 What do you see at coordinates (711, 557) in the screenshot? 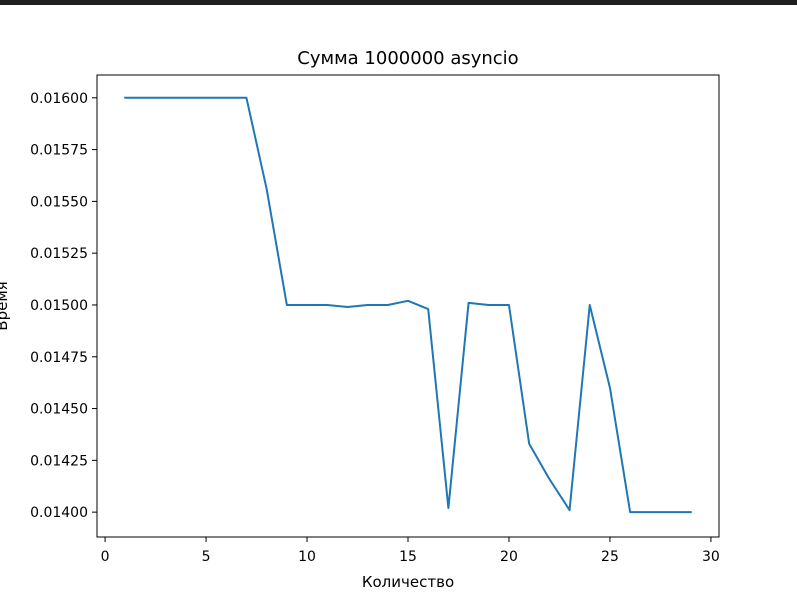
I see `x-tick-label: 30` at bounding box center [711, 557].